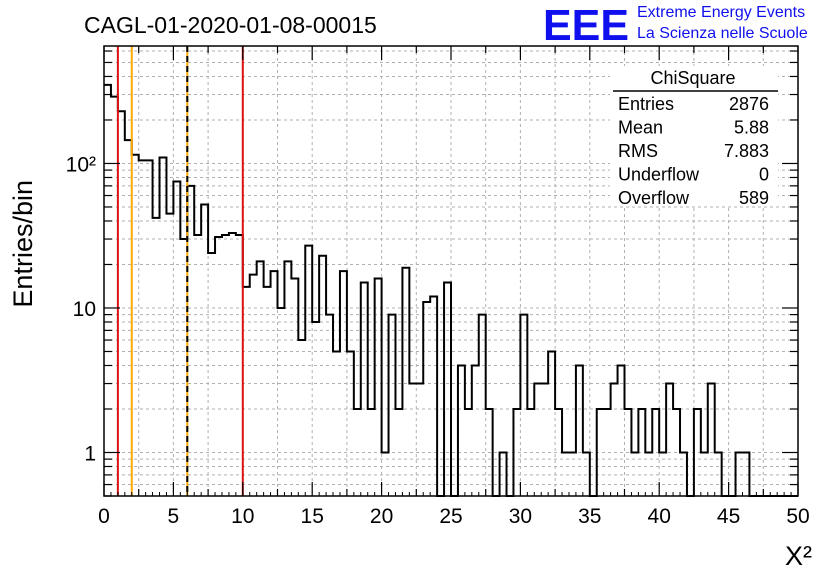 The width and height of the screenshot is (836, 572). What do you see at coordinates (722, 33) in the screenshot?
I see `logo-line-2: La Scienza nelle Scuole` at bounding box center [722, 33].